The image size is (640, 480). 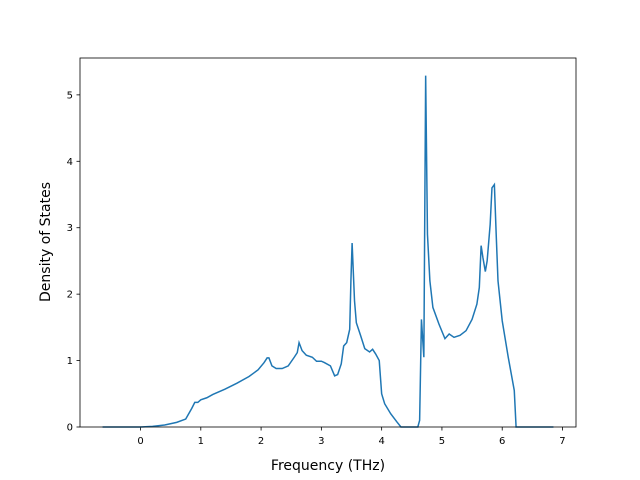 What do you see at coordinates (201, 441) in the screenshot?
I see `x-tick-label: 1` at bounding box center [201, 441].